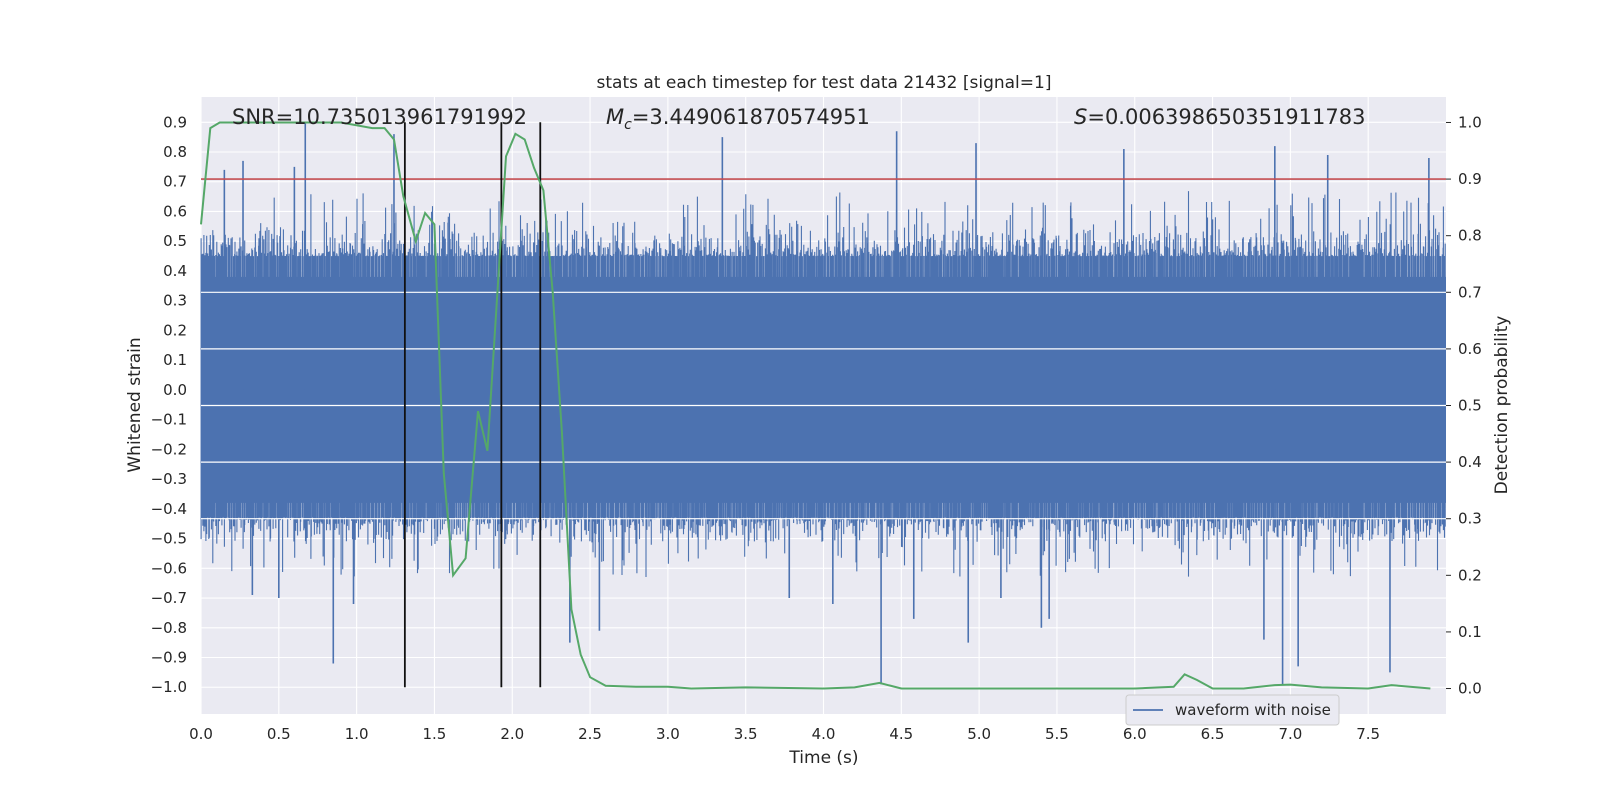 Image resolution: width=1600 pixels, height=800 pixels. I want to click on y-left-tick-label: 0.5, so click(175, 241).